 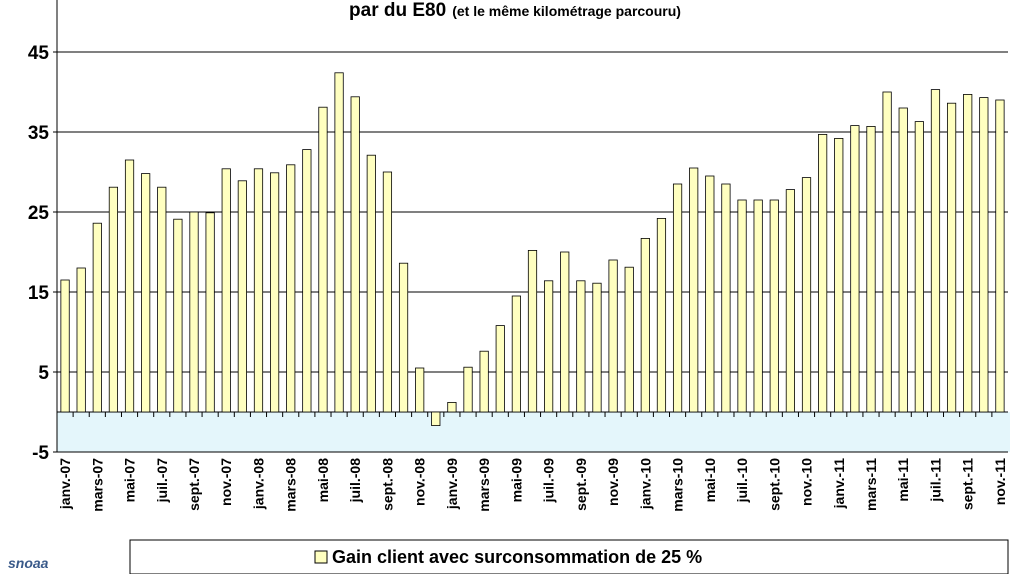 I want to click on x-tick-label: sept.-07, so click(x=194, y=484).